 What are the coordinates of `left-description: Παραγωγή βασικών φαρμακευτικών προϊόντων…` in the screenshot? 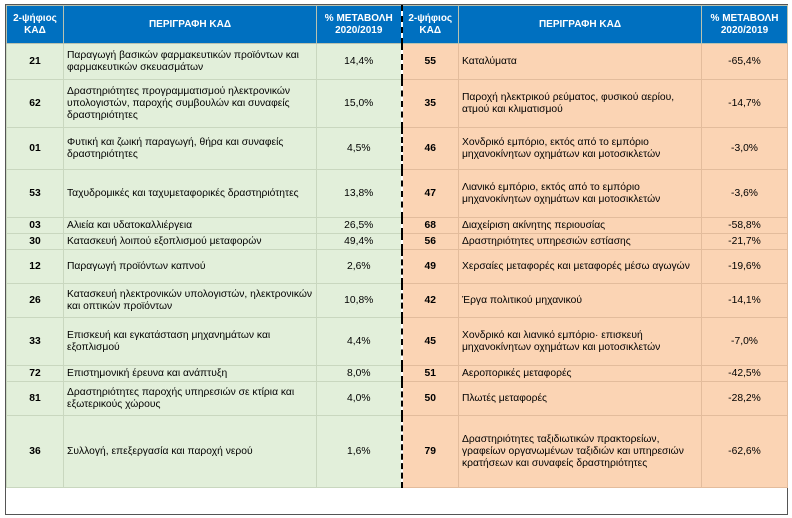 It's located at (190, 61).